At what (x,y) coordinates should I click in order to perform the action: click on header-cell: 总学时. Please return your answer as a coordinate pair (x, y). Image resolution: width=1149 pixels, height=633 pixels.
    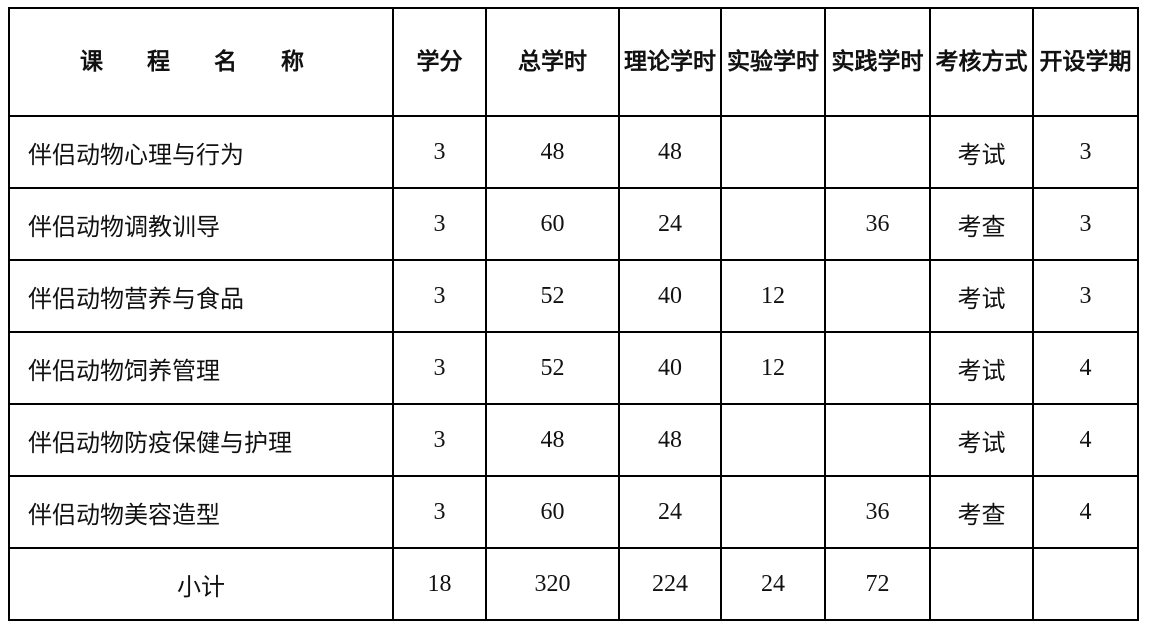
    Looking at the image, I should click on (552, 62).